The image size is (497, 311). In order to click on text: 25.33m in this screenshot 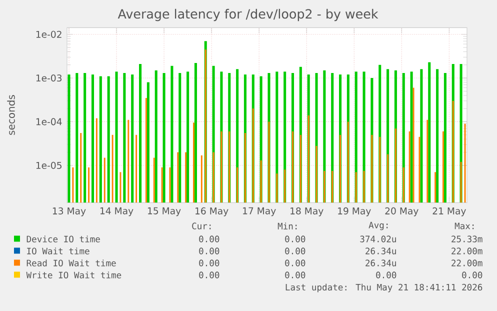, I will do `click(467, 239)`.